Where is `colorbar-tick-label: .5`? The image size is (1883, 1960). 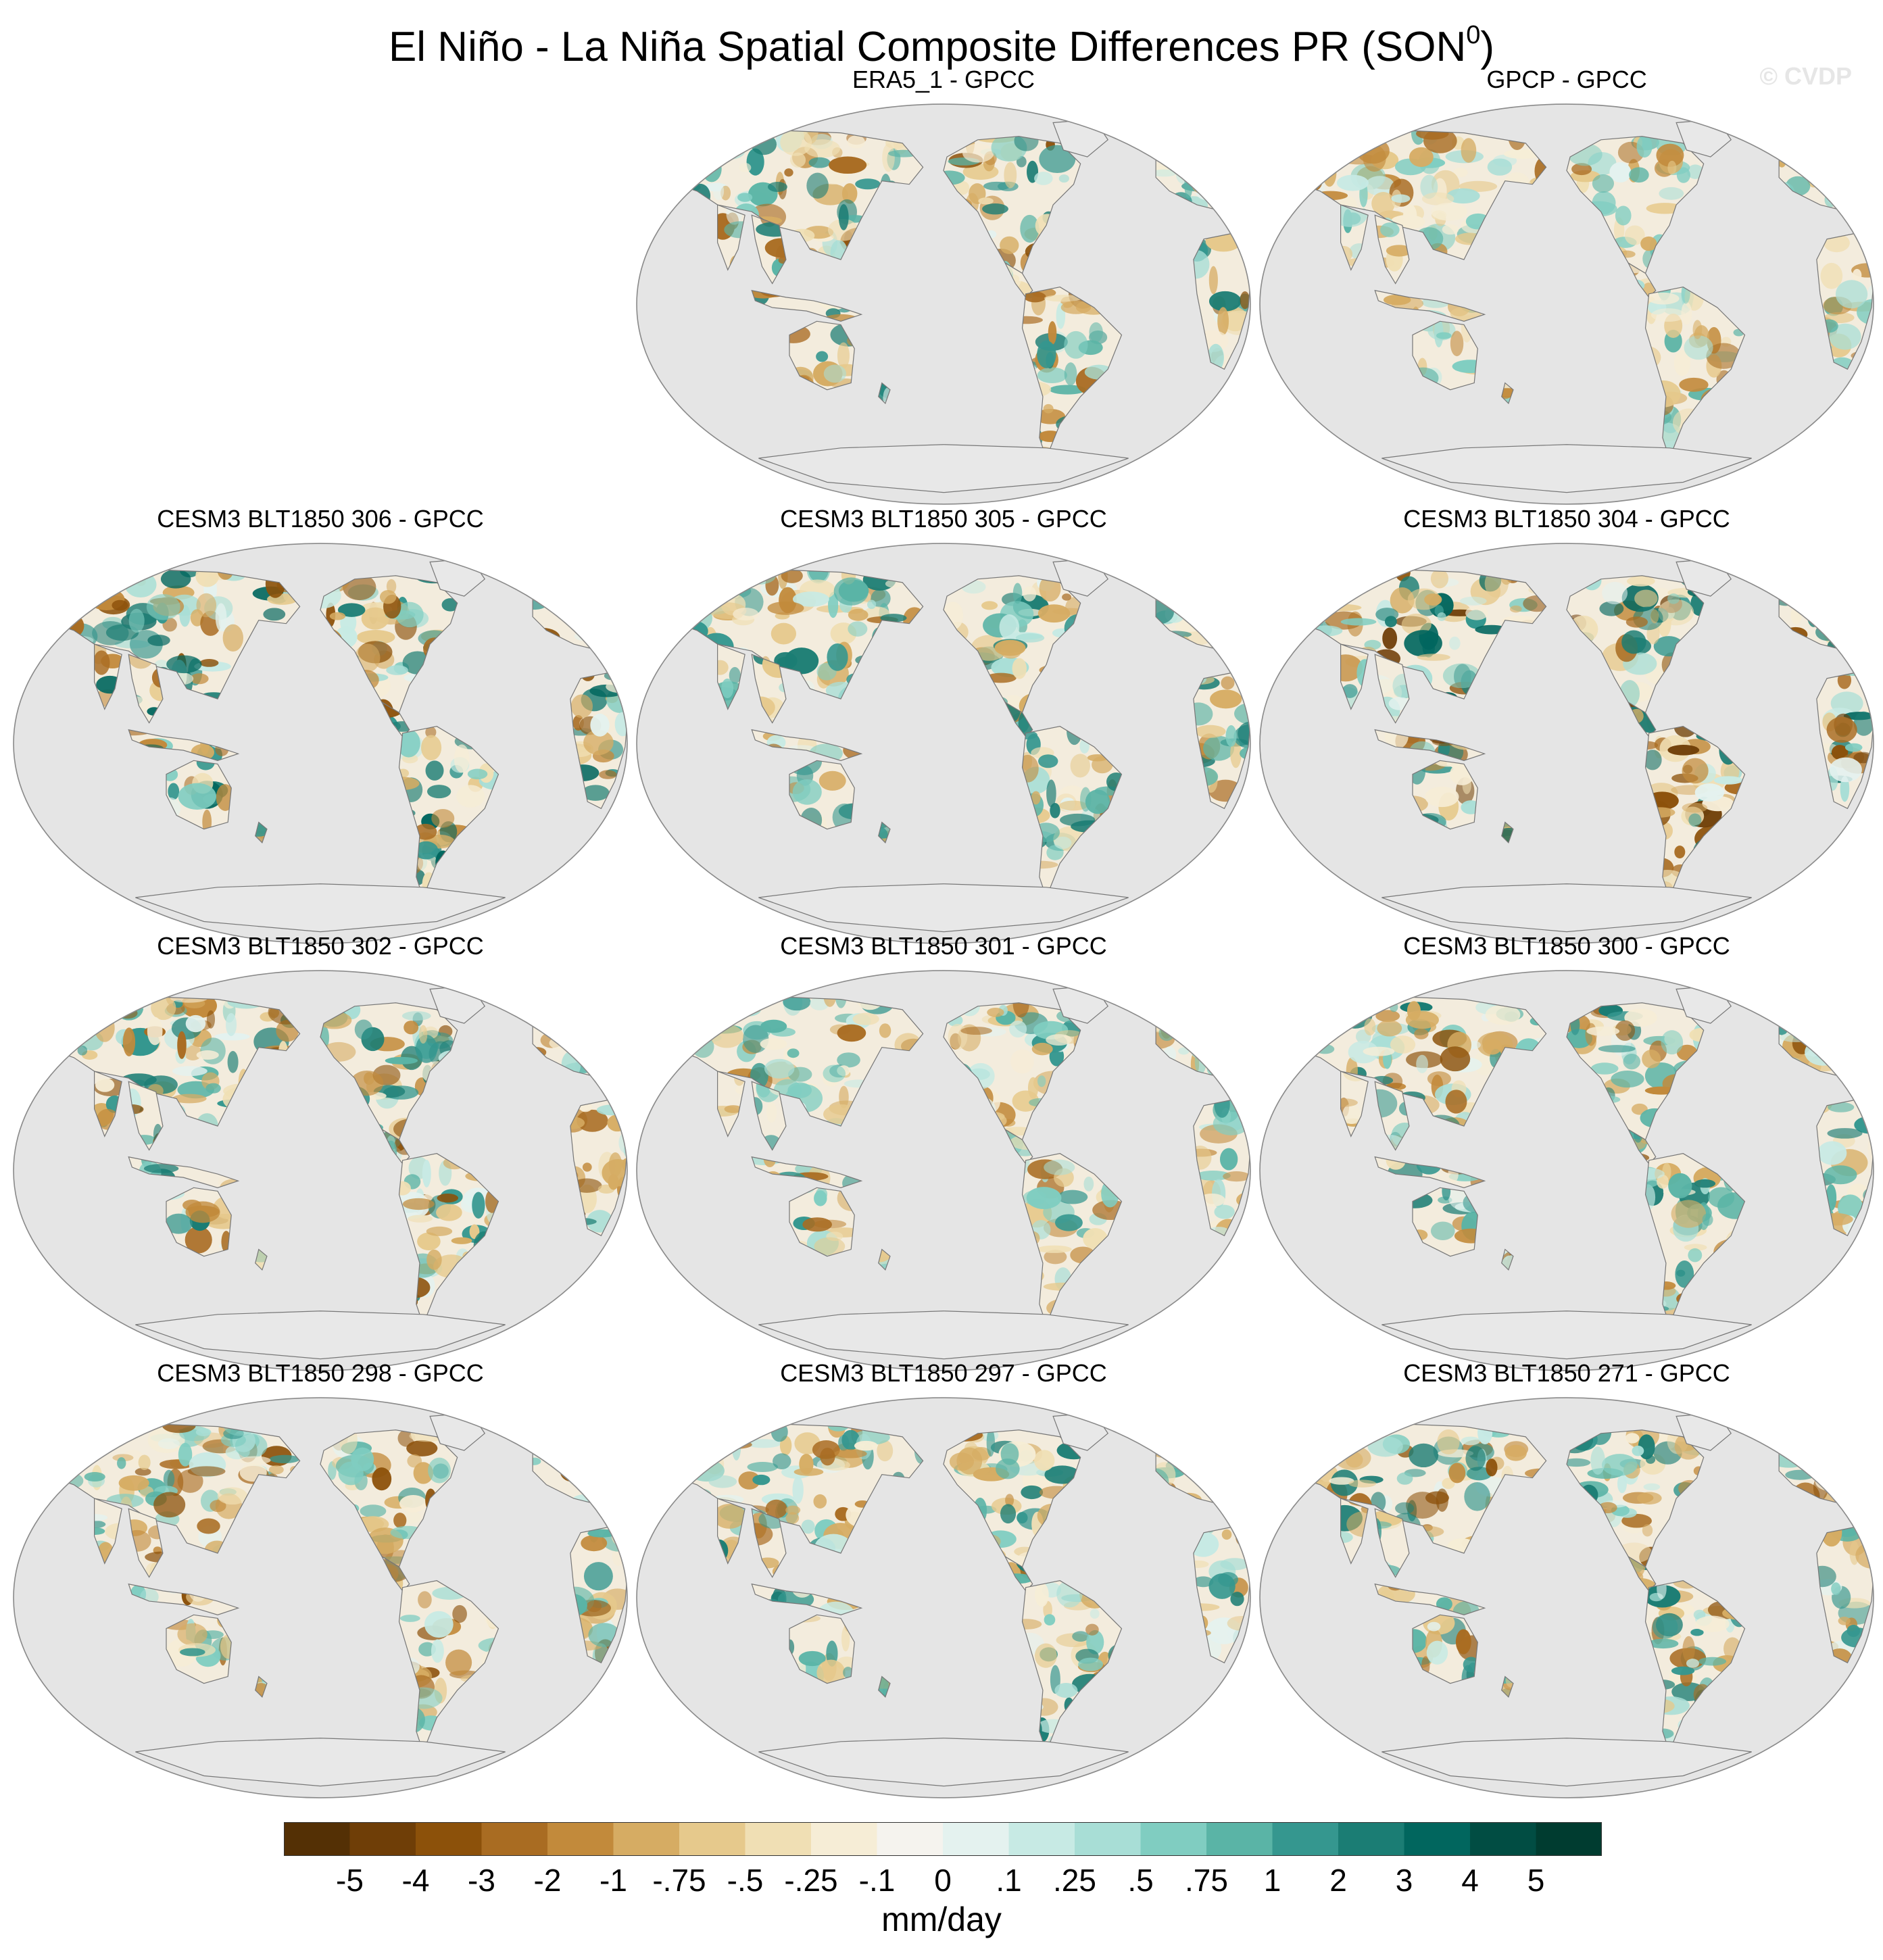
colorbar-tick-label: .5 is located at coordinates (1141, 1880).